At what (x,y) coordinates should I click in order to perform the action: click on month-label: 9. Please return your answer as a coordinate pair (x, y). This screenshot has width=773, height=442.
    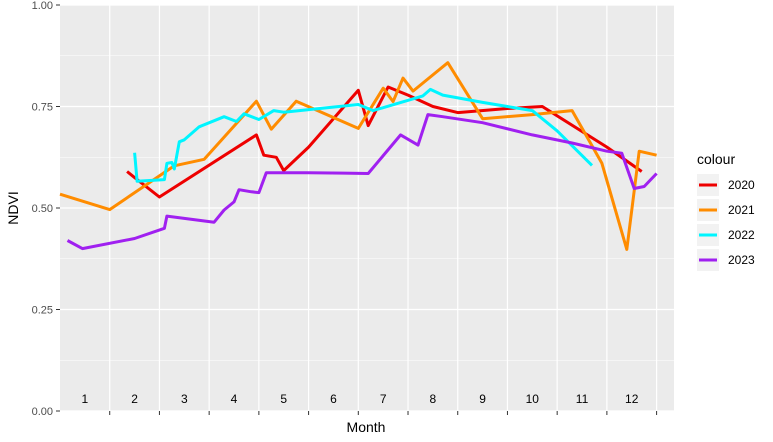
    Looking at the image, I should click on (482, 399).